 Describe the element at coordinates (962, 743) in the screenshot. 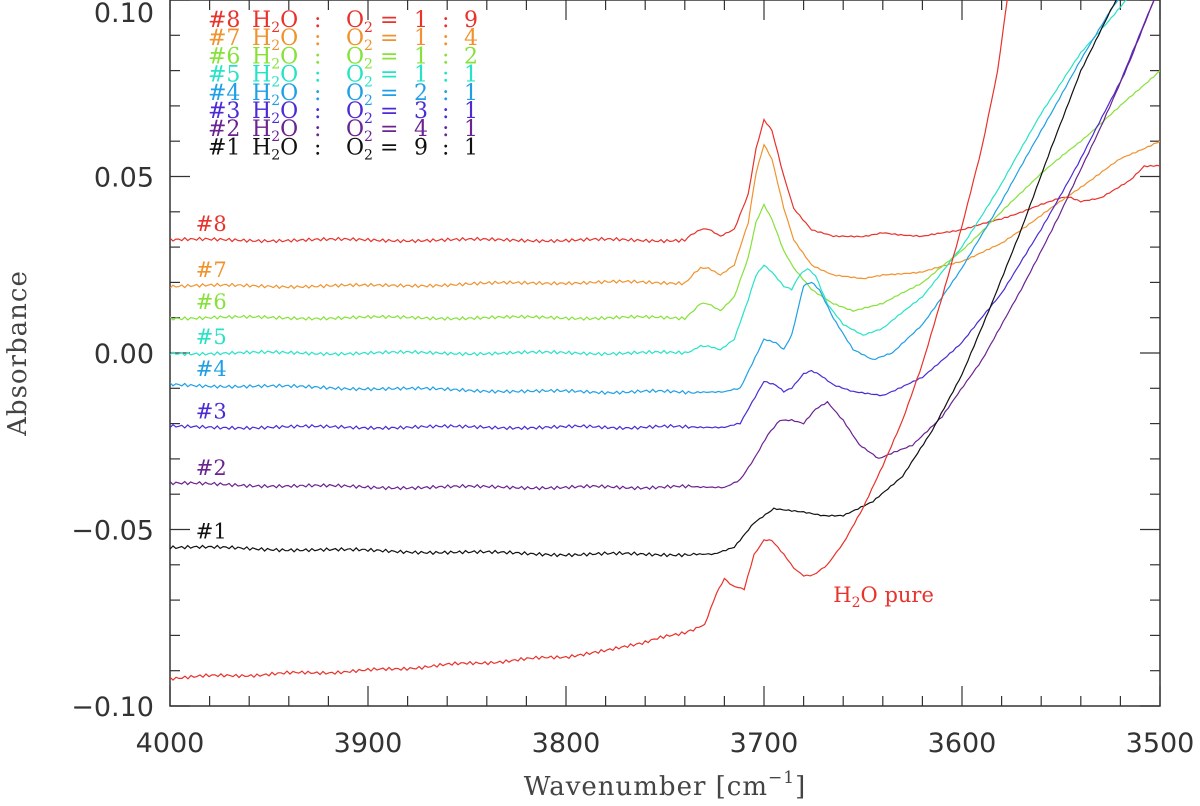

I see `x-tick-label: 3600` at that location.